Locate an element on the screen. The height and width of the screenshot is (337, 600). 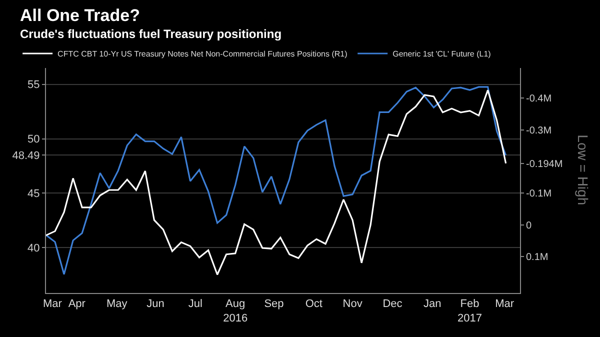
x-tick-label: Apr is located at coordinates (77, 304).